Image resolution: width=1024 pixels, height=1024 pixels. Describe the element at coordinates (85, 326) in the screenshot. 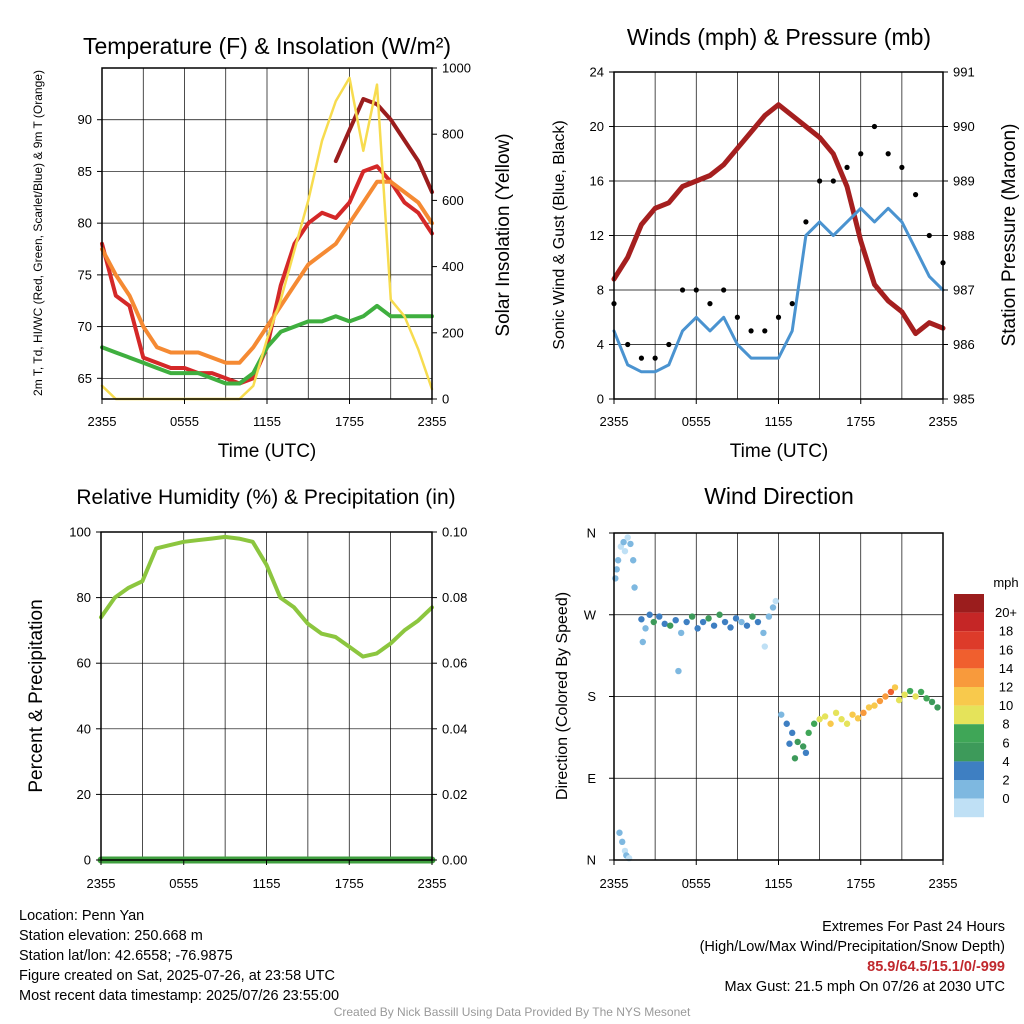

I see `y-tick-label: 70` at that location.